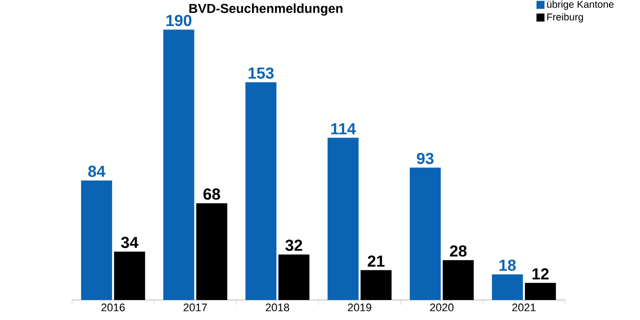 The width and height of the screenshot is (640, 320). Describe the element at coordinates (580, 5) in the screenshot. I see `legend-label: übrige Kantone` at that location.